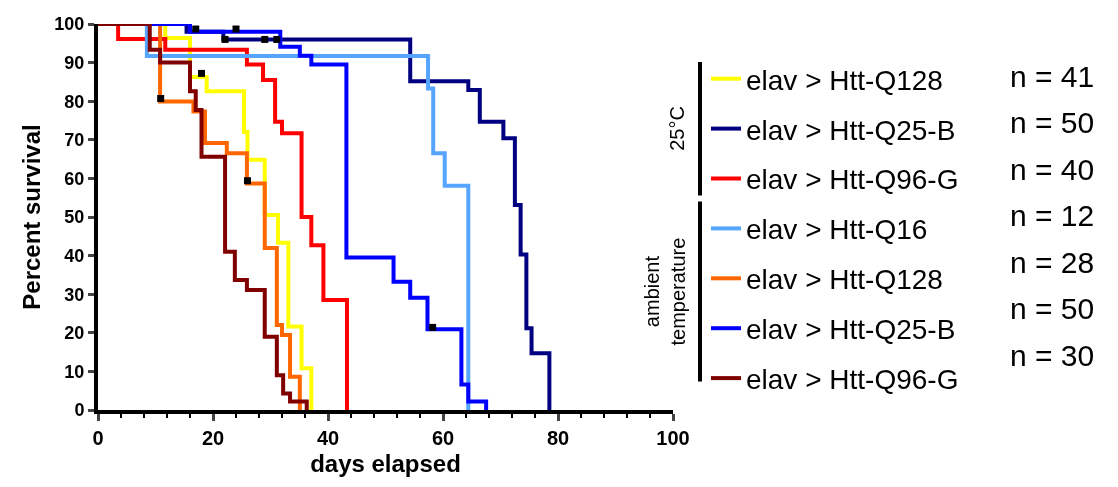  I want to click on y-tick-label: 30, so click(74, 294).